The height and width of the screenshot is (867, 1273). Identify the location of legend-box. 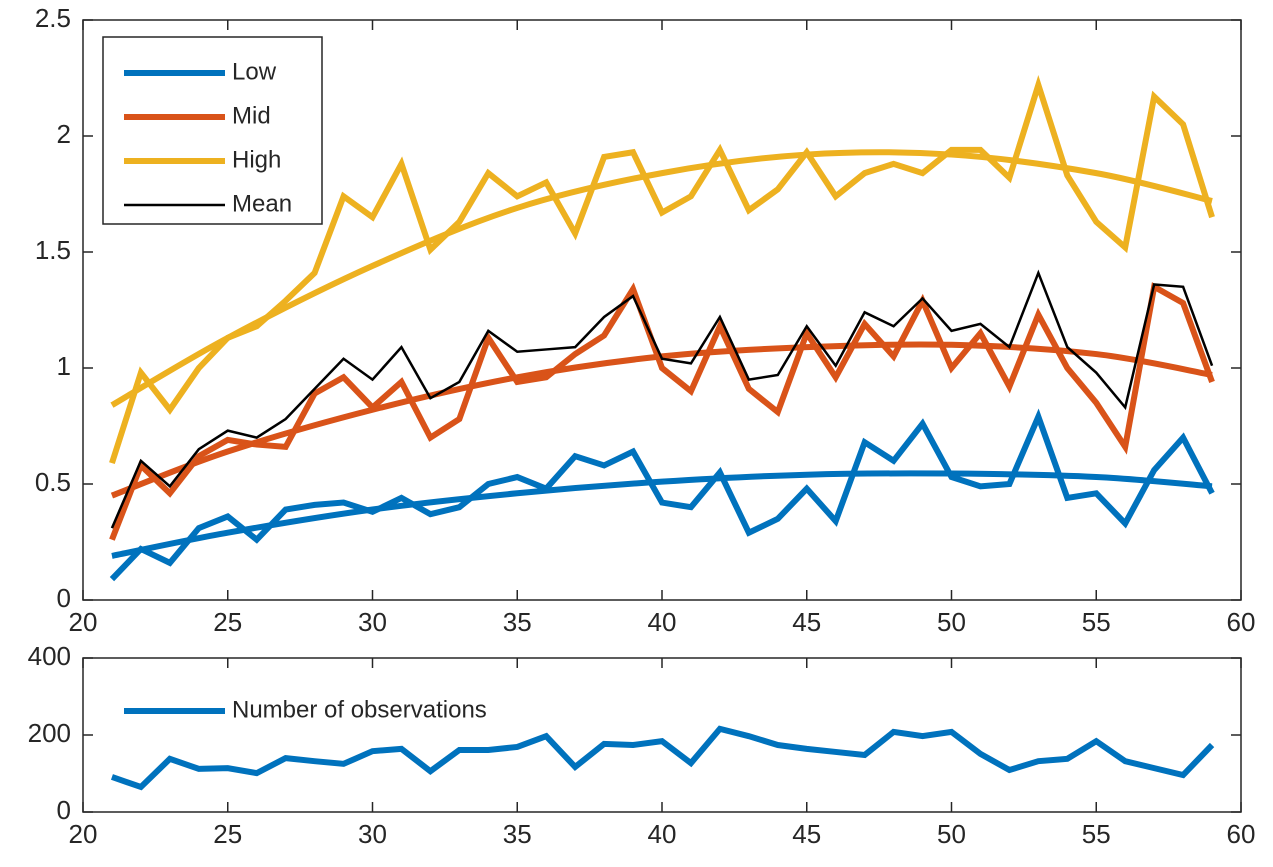
(212, 130).